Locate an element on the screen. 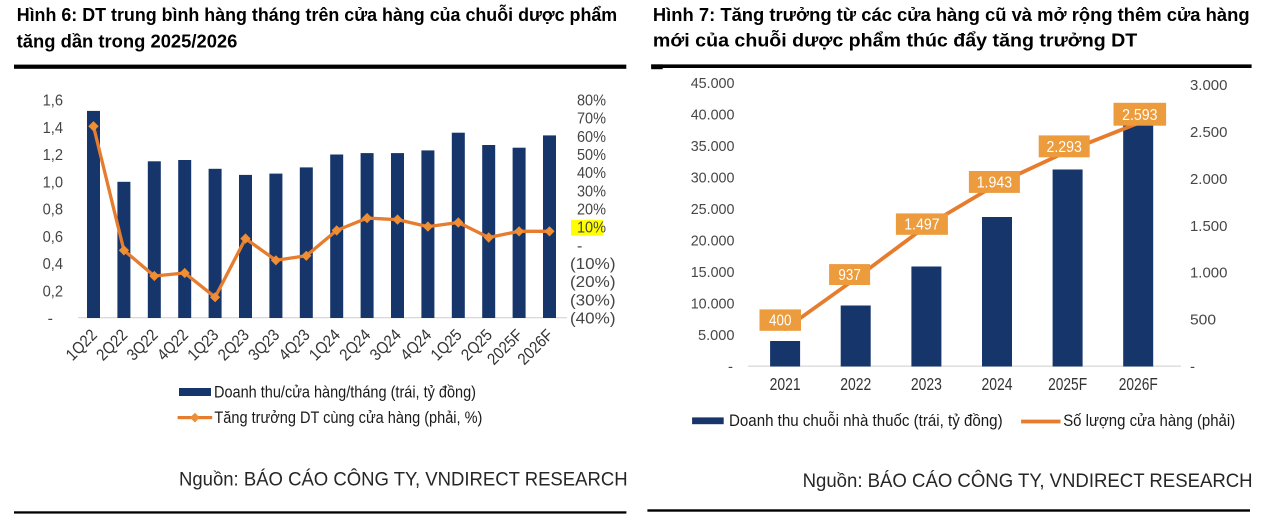 The width and height of the screenshot is (1267, 522). svg-text: 2024 is located at coordinates (996, 384).